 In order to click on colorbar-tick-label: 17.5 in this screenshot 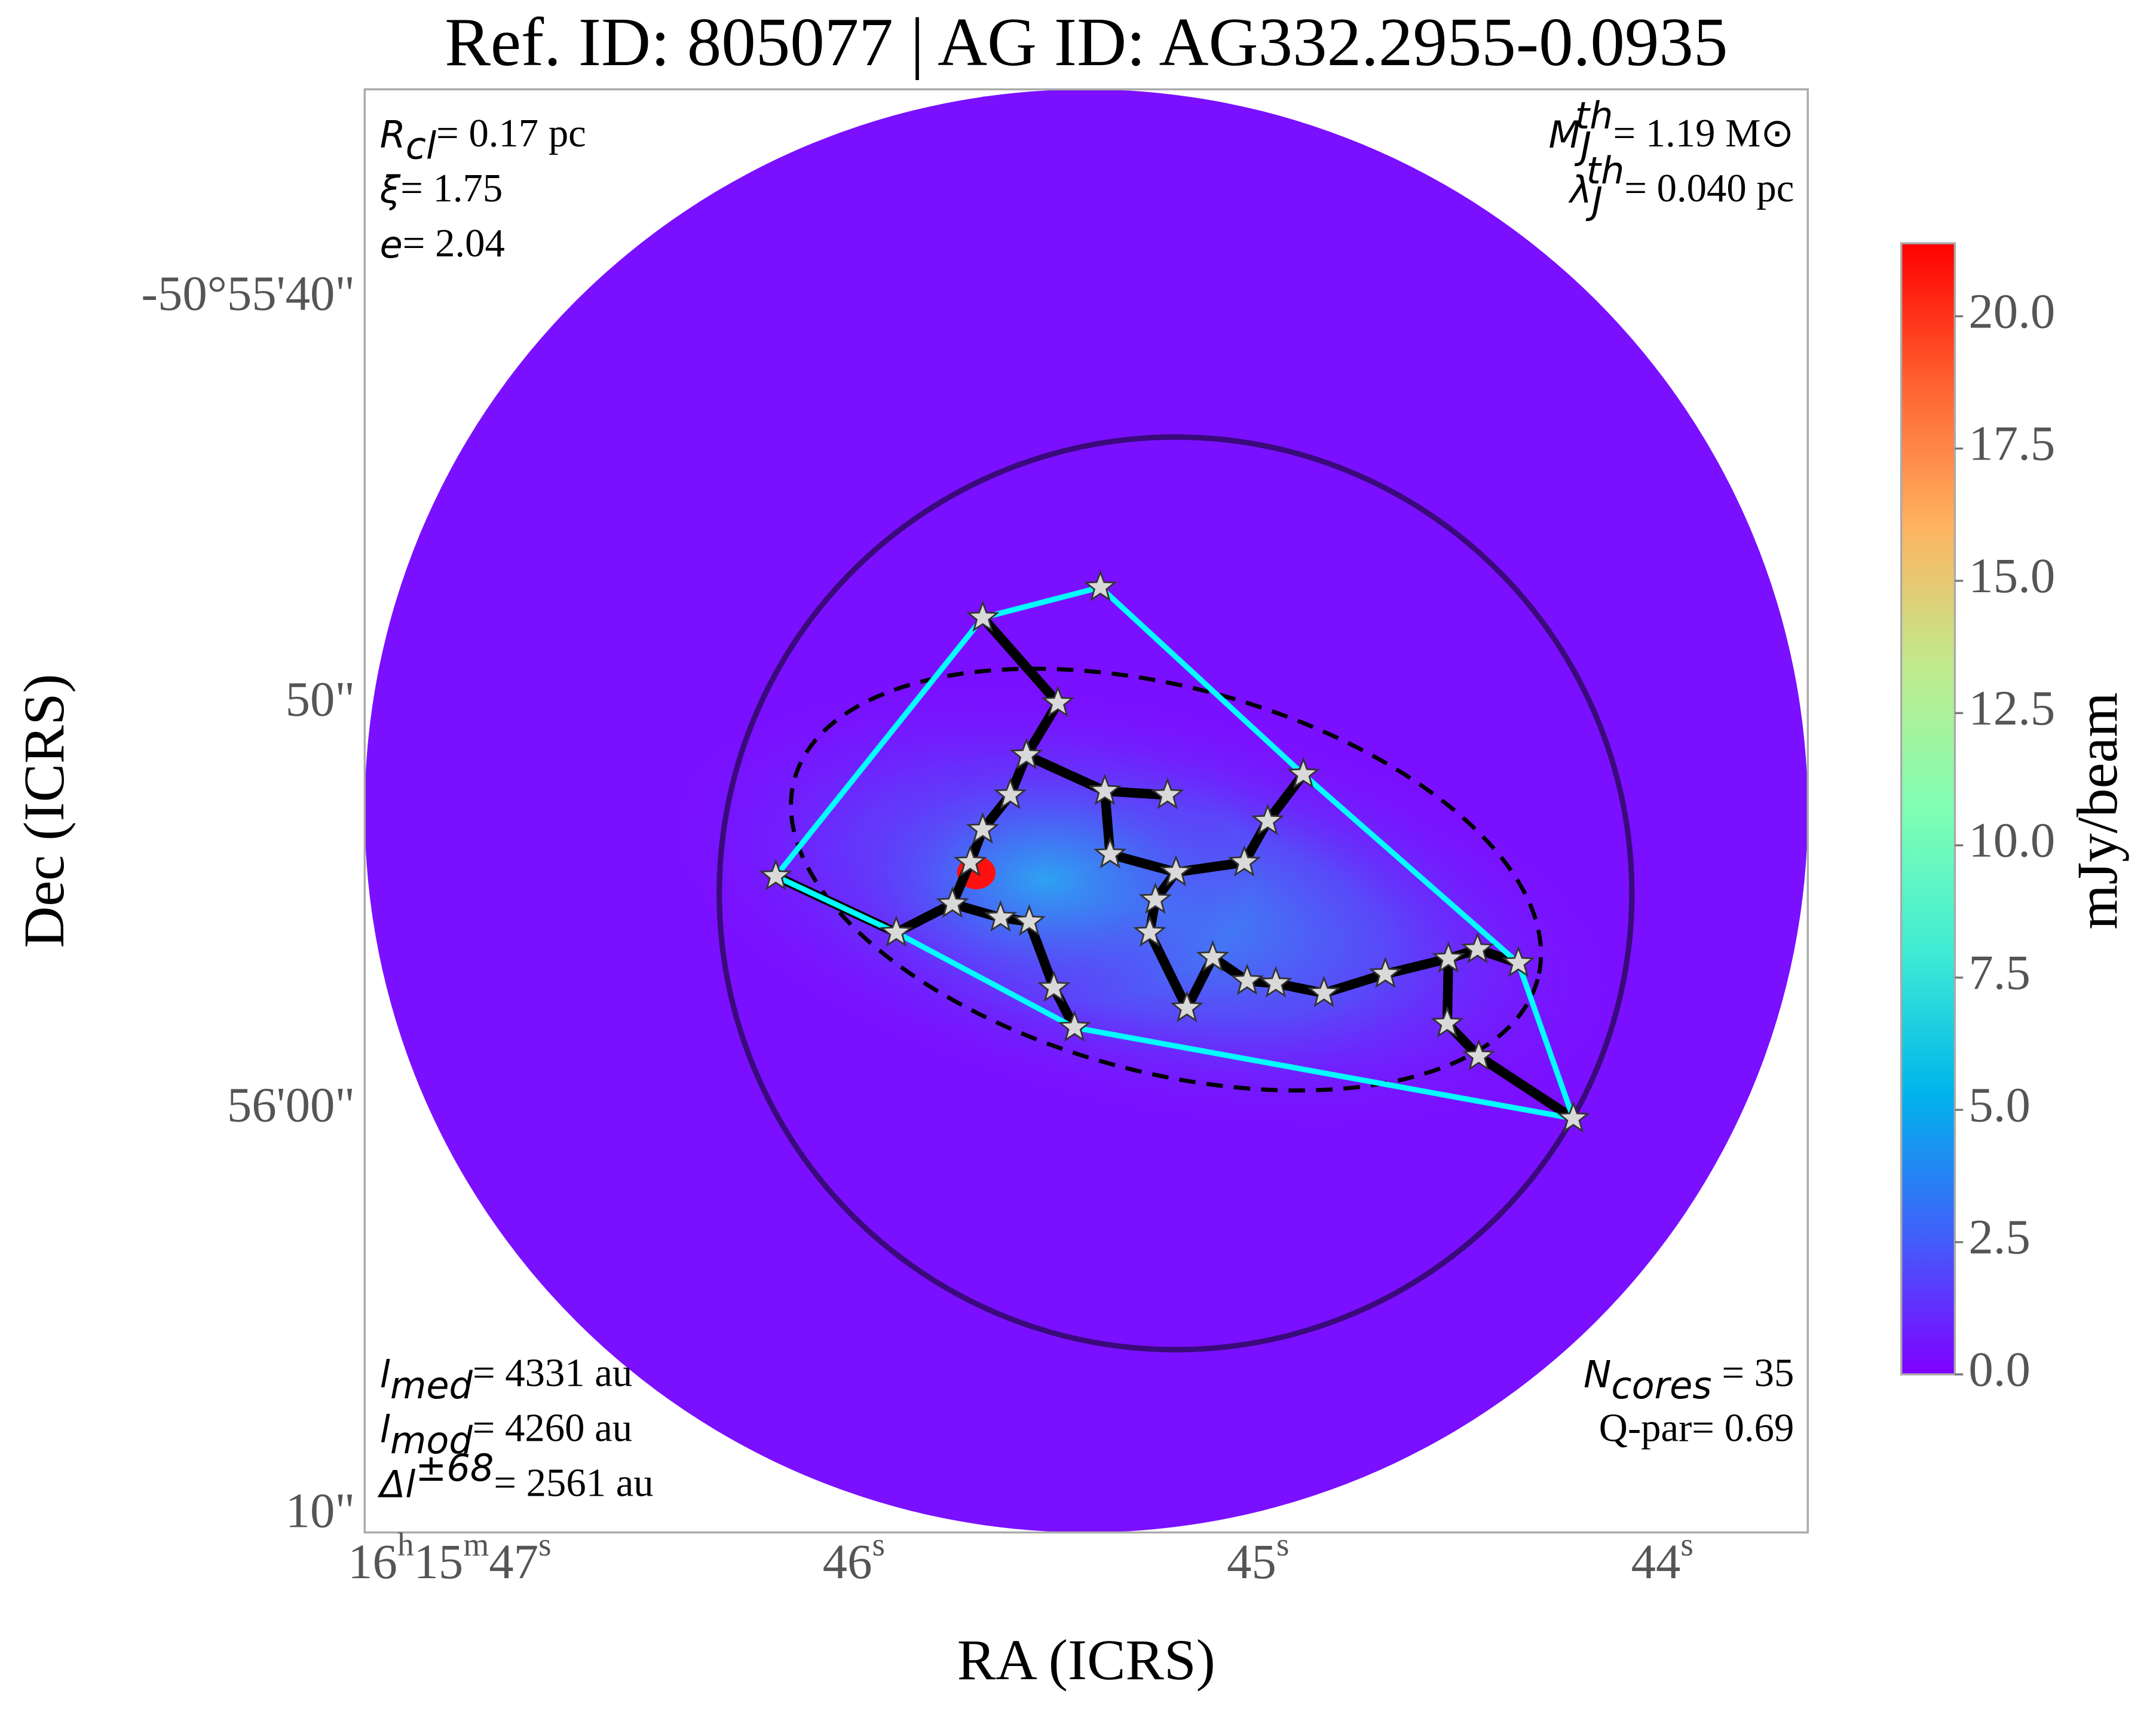, I will do `click(2011, 443)`.